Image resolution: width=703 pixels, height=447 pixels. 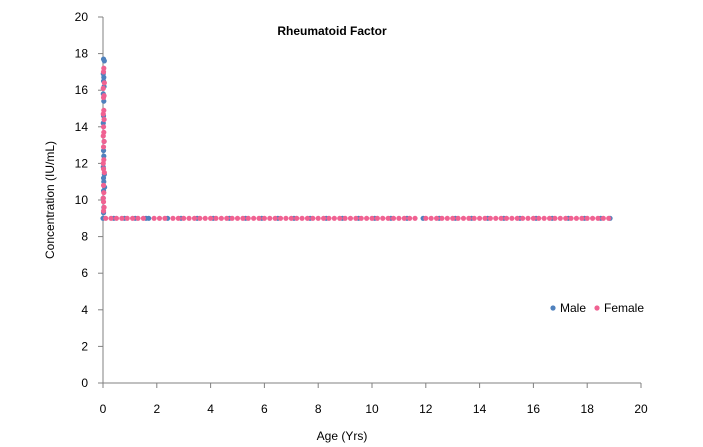 I want to click on x-tick-label: 8, so click(x=318, y=409).